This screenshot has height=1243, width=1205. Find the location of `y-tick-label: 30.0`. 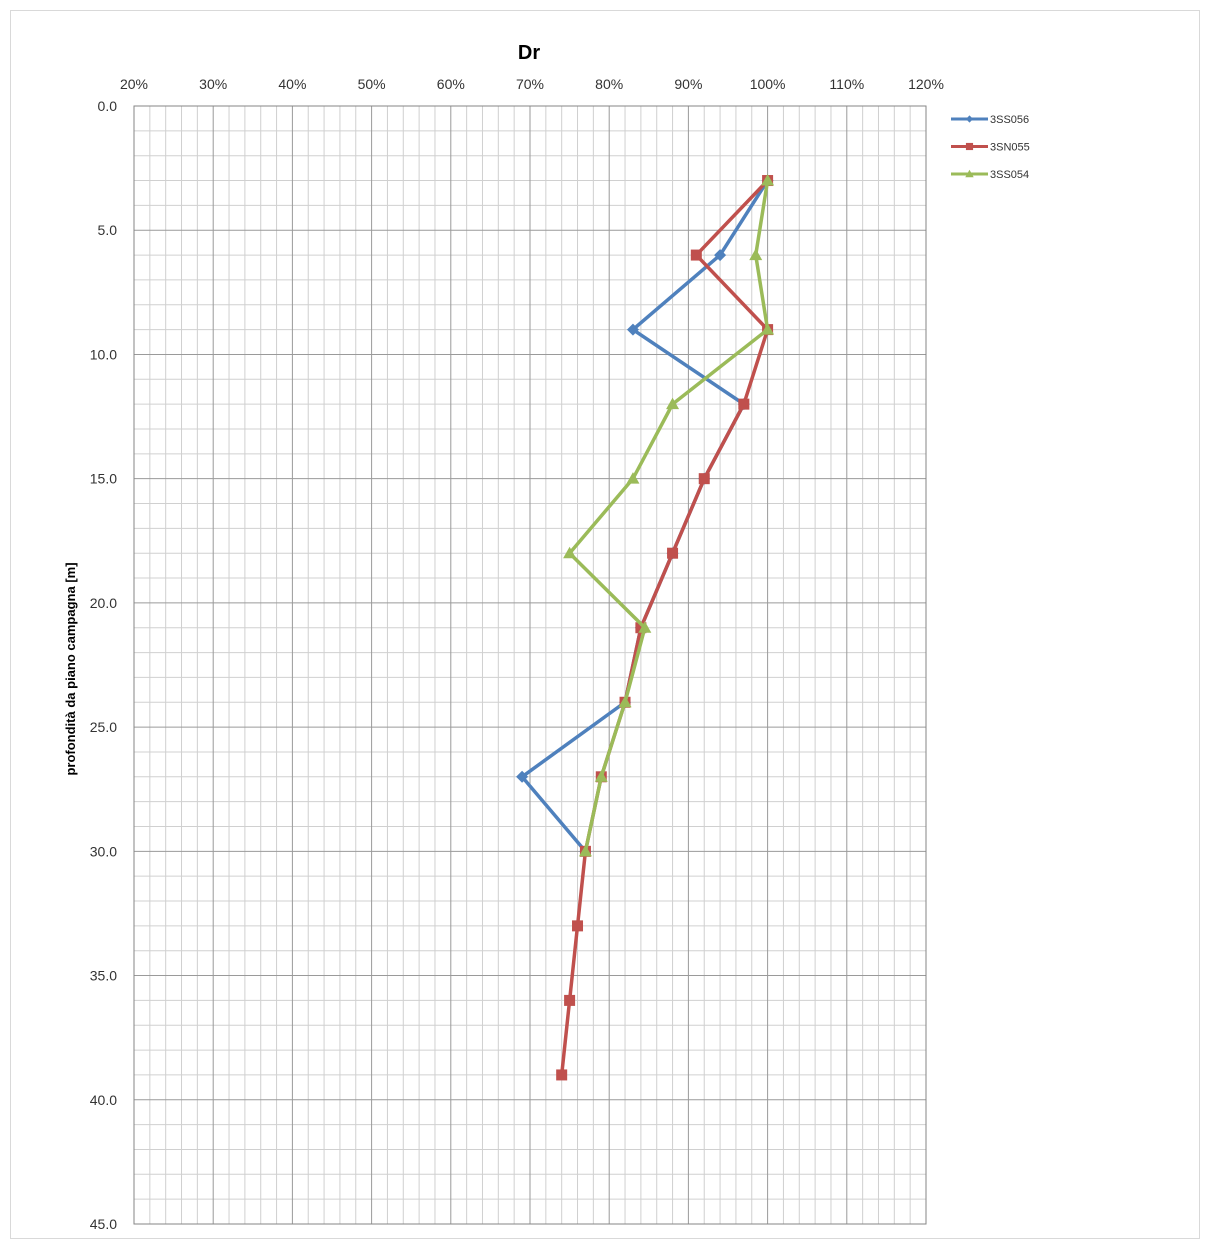

y-tick-label: 30.0 is located at coordinates (103, 851).